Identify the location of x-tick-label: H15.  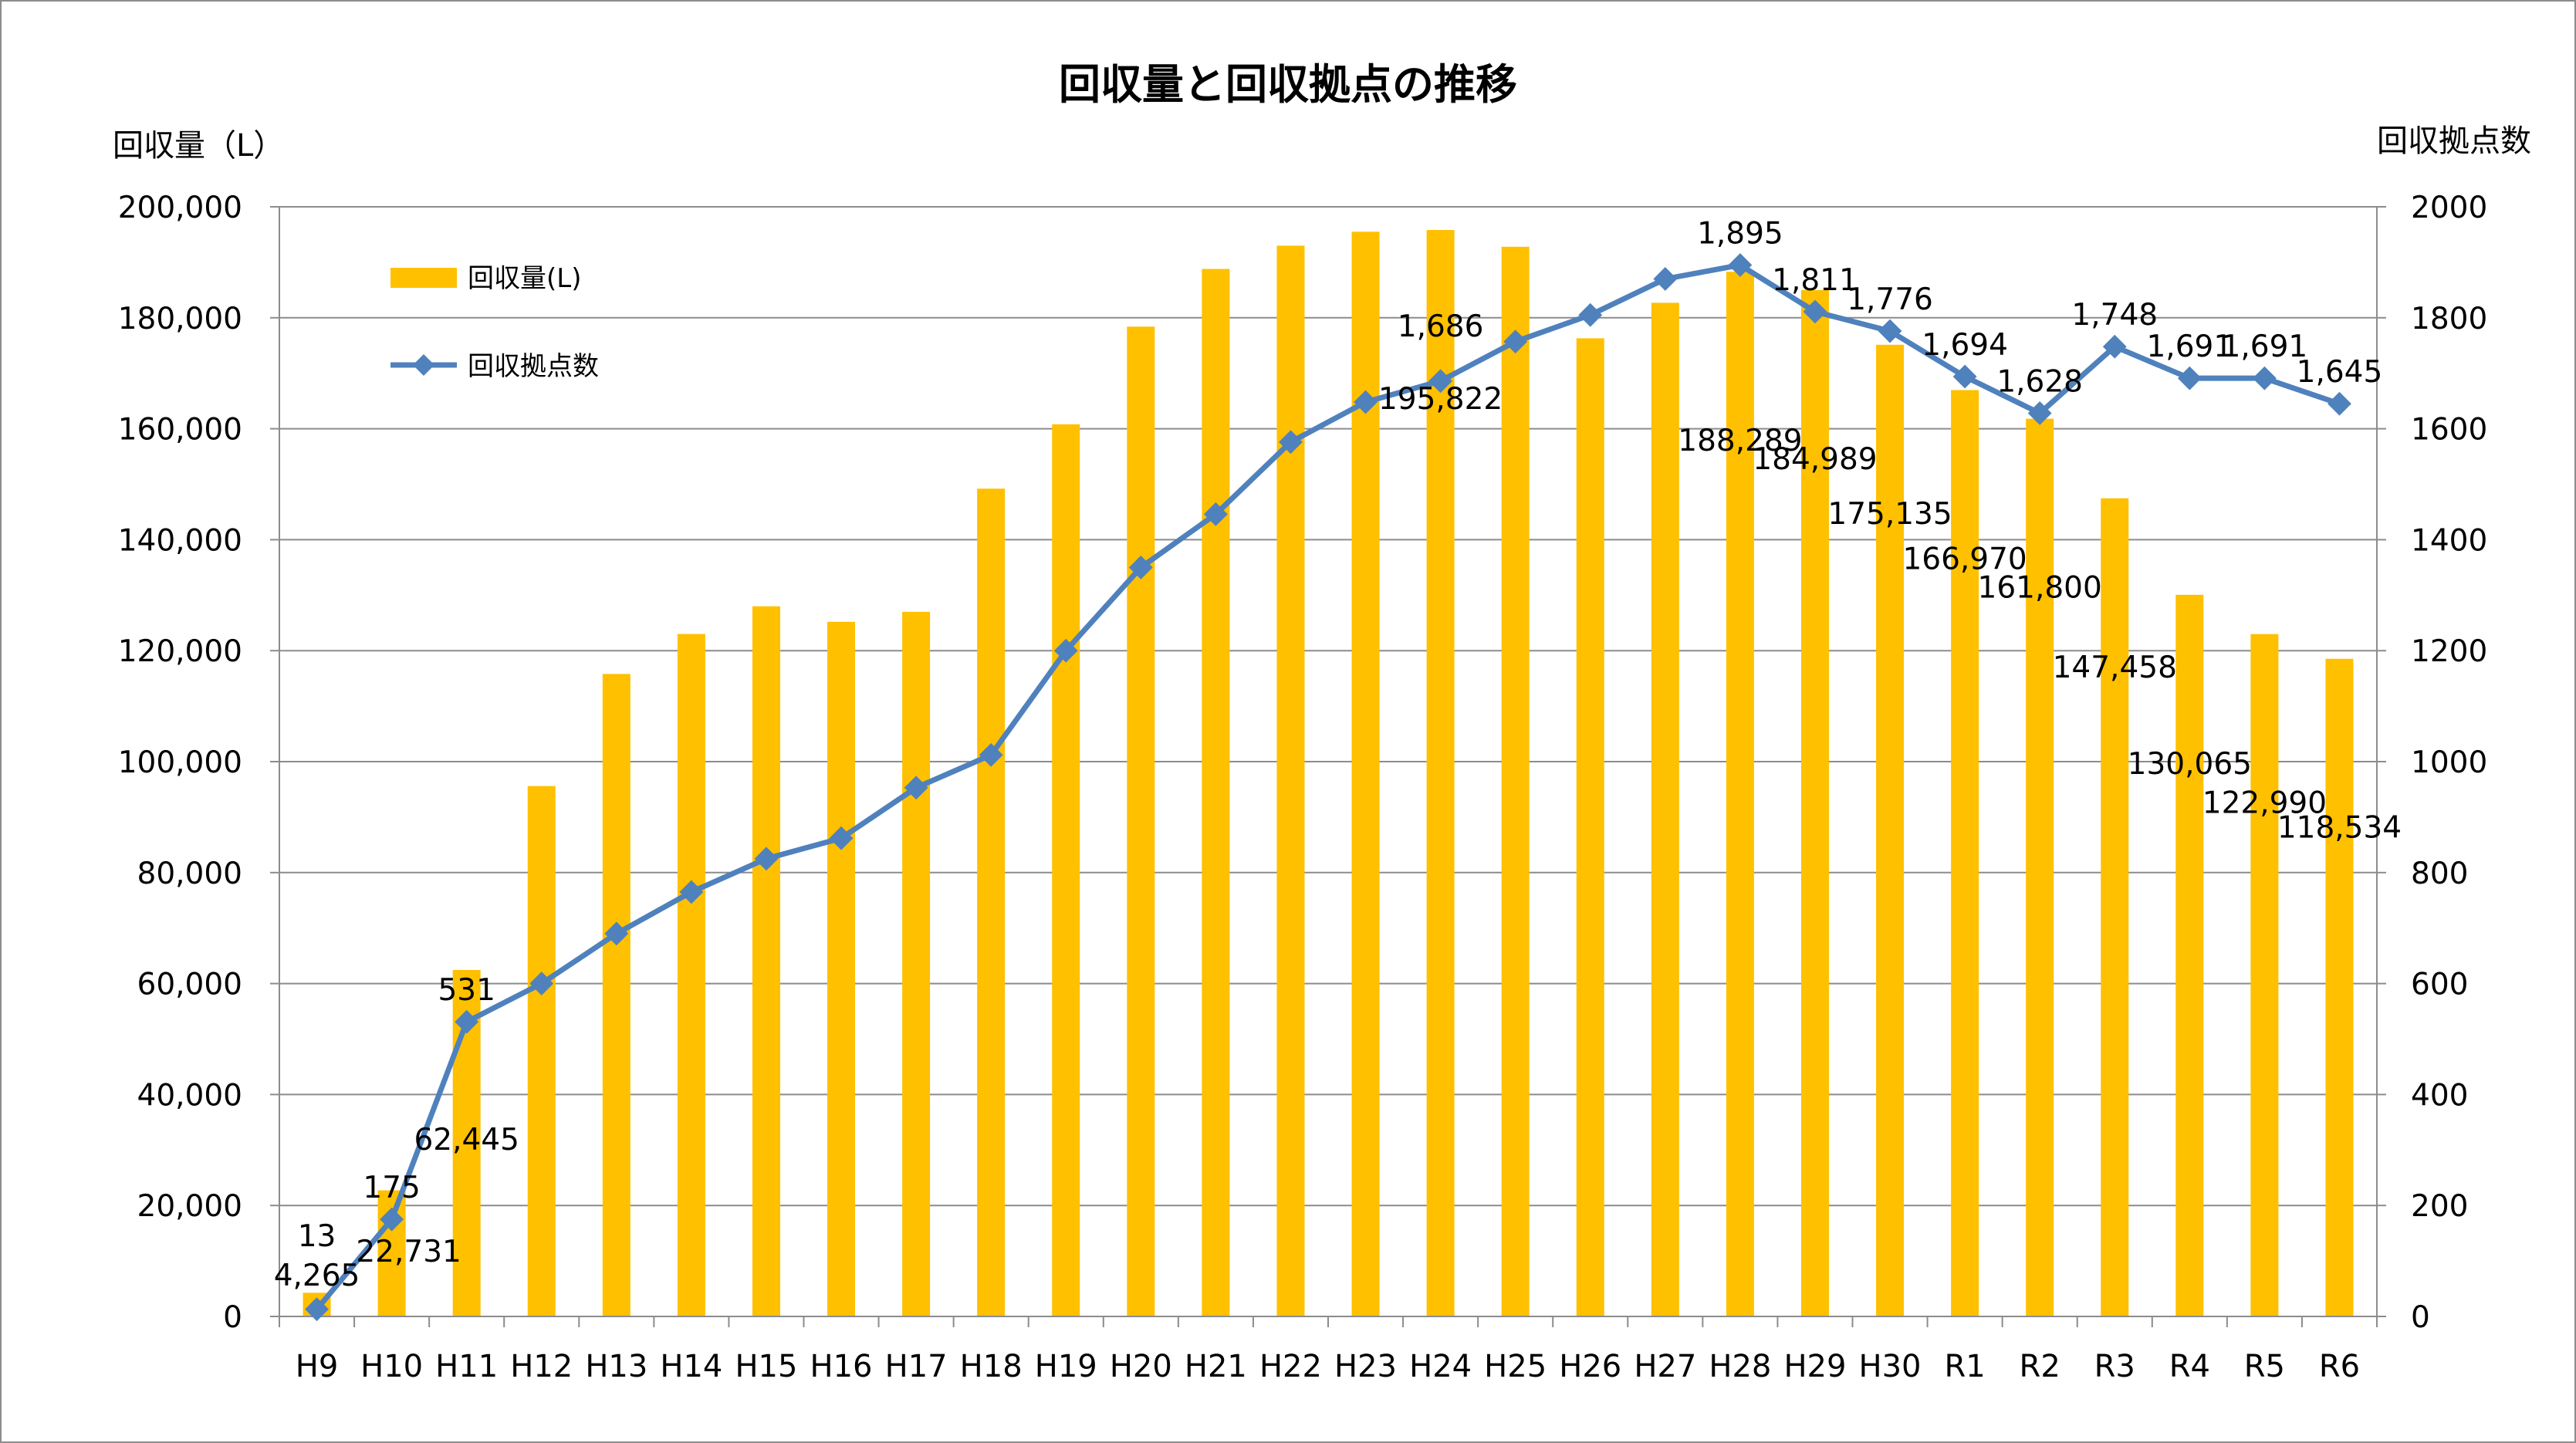
(766, 1366).